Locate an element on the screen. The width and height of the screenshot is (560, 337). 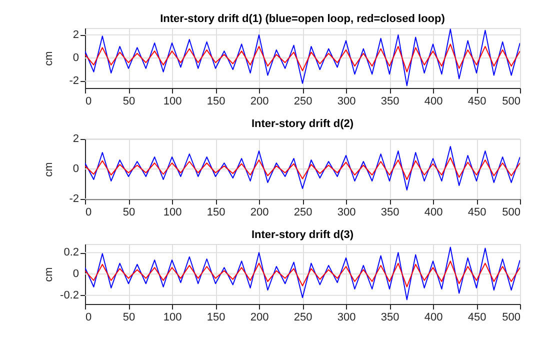
chart-title: Inter-story drift d(2) is located at coordinates (302, 124).